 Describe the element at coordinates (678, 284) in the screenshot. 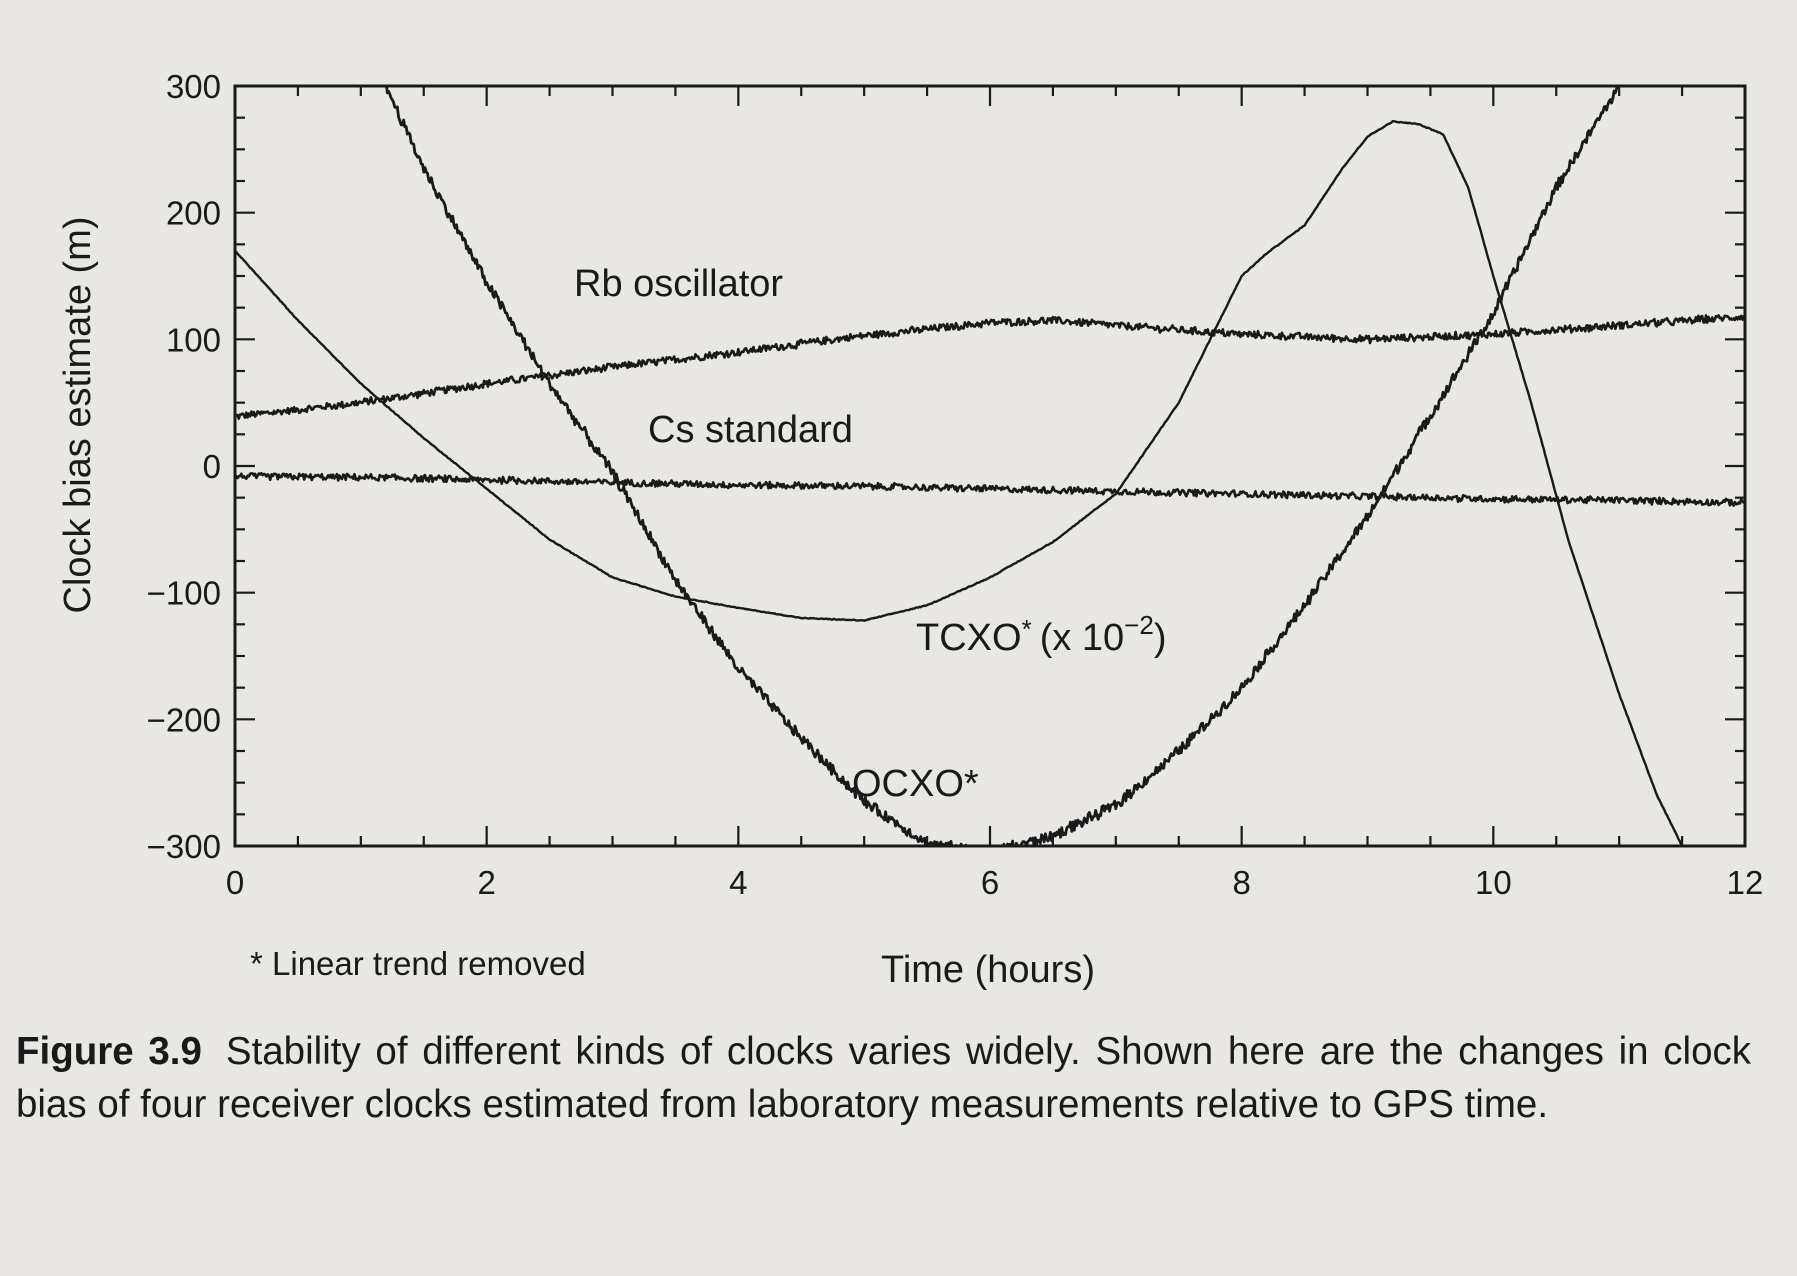

I see `series-label-rb: Rb oscillator` at that location.